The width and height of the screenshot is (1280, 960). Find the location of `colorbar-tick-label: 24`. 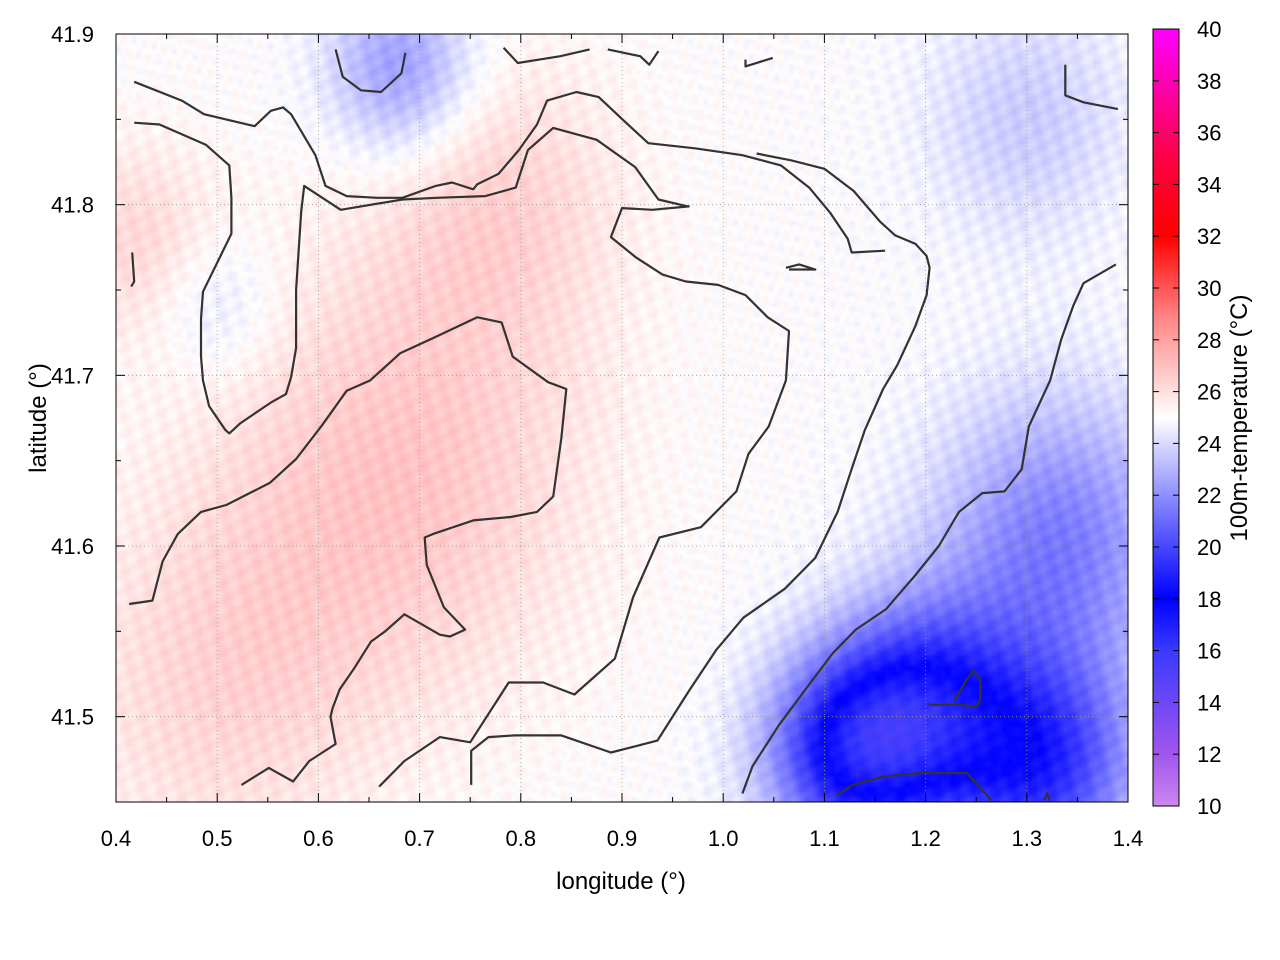

colorbar-tick-label: 24 is located at coordinates (1209, 443).